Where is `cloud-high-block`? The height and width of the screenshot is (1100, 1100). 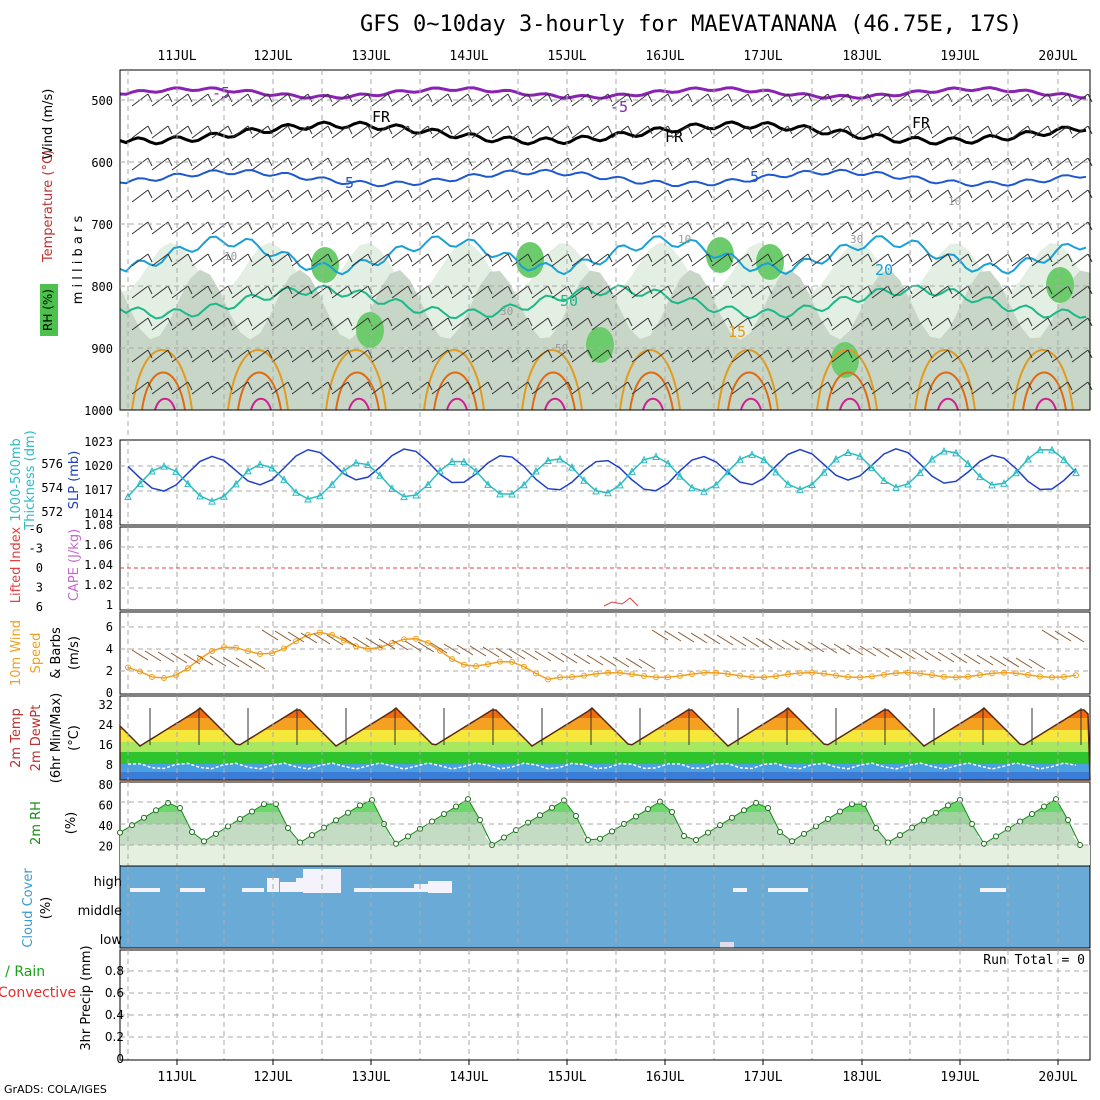
cloud-high-block is located at coordinates (288, 887).